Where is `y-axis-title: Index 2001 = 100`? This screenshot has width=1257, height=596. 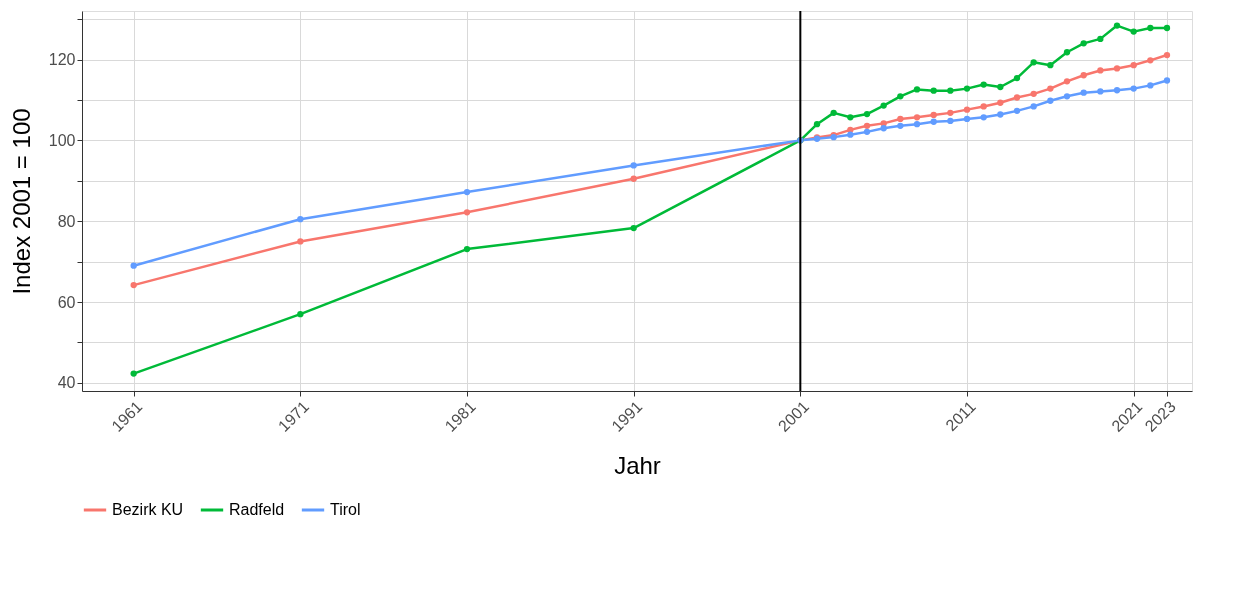
y-axis-title: Index 2001 = 100 is located at coordinates (21, 201).